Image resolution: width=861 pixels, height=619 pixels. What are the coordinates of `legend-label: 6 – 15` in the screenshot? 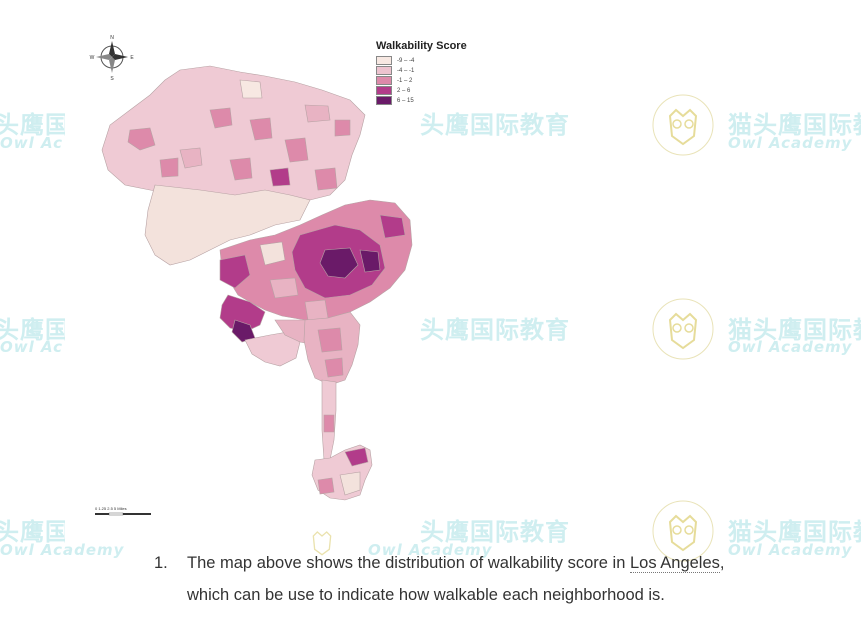 It's located at (405, 100).